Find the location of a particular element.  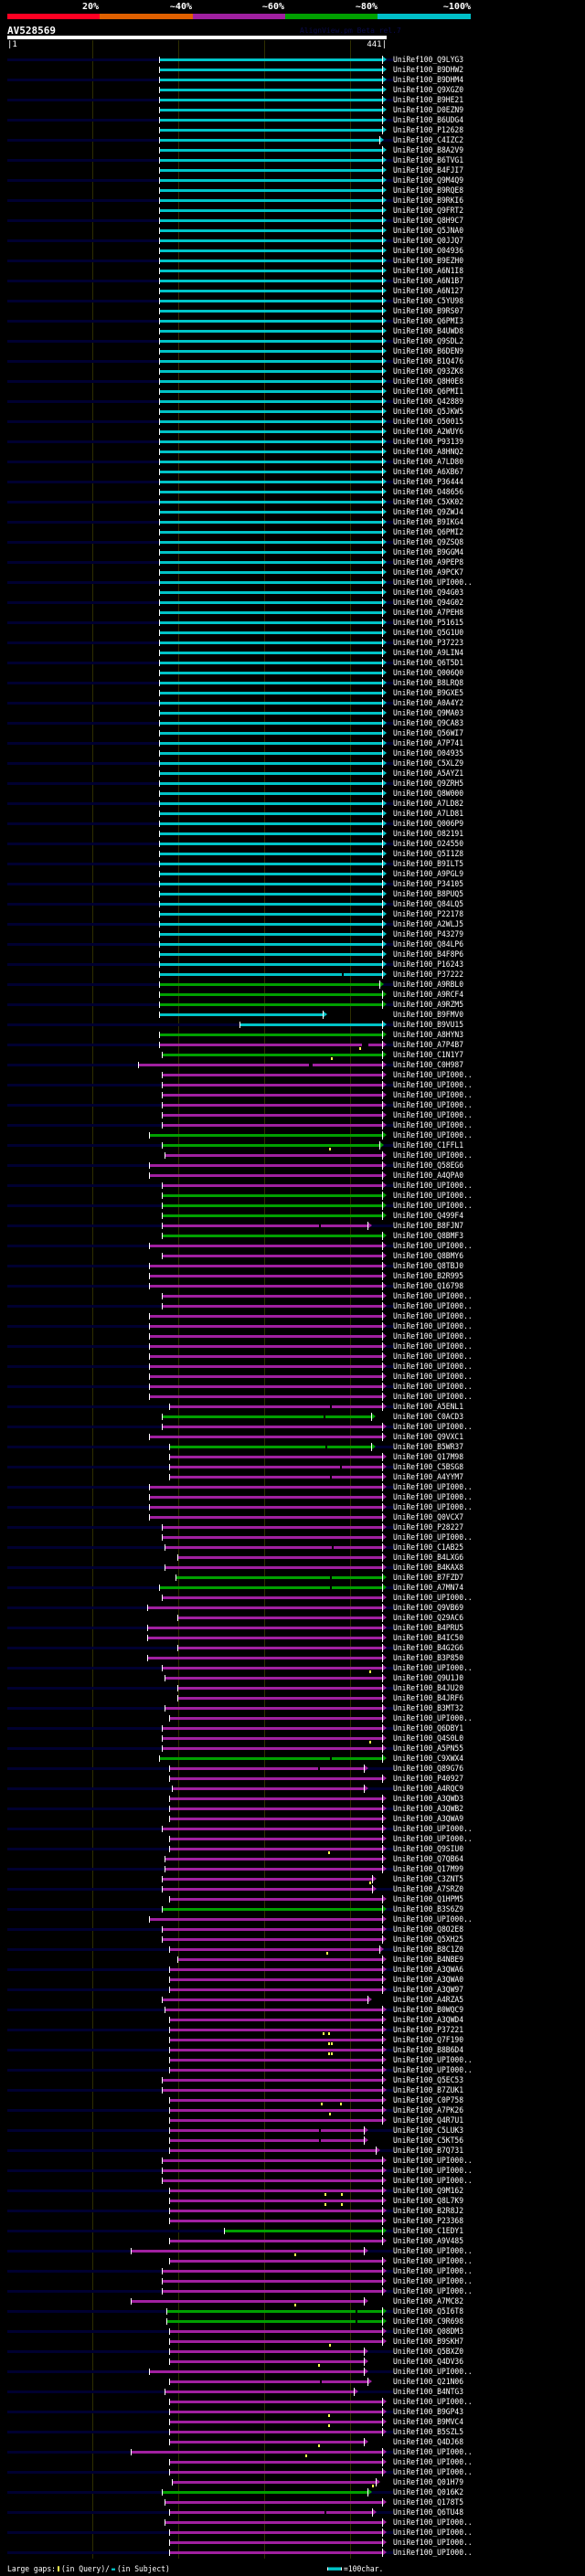

subject-label: UniRef100_A0A4Y2 is located at coordinates (429, 703).